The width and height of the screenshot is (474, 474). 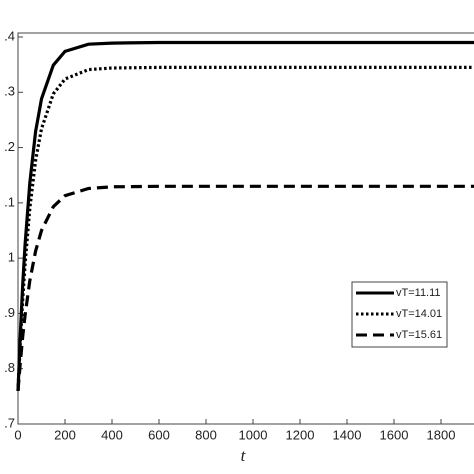 I want to click on x-tick-label: 1200, so click(x=300, y=434).